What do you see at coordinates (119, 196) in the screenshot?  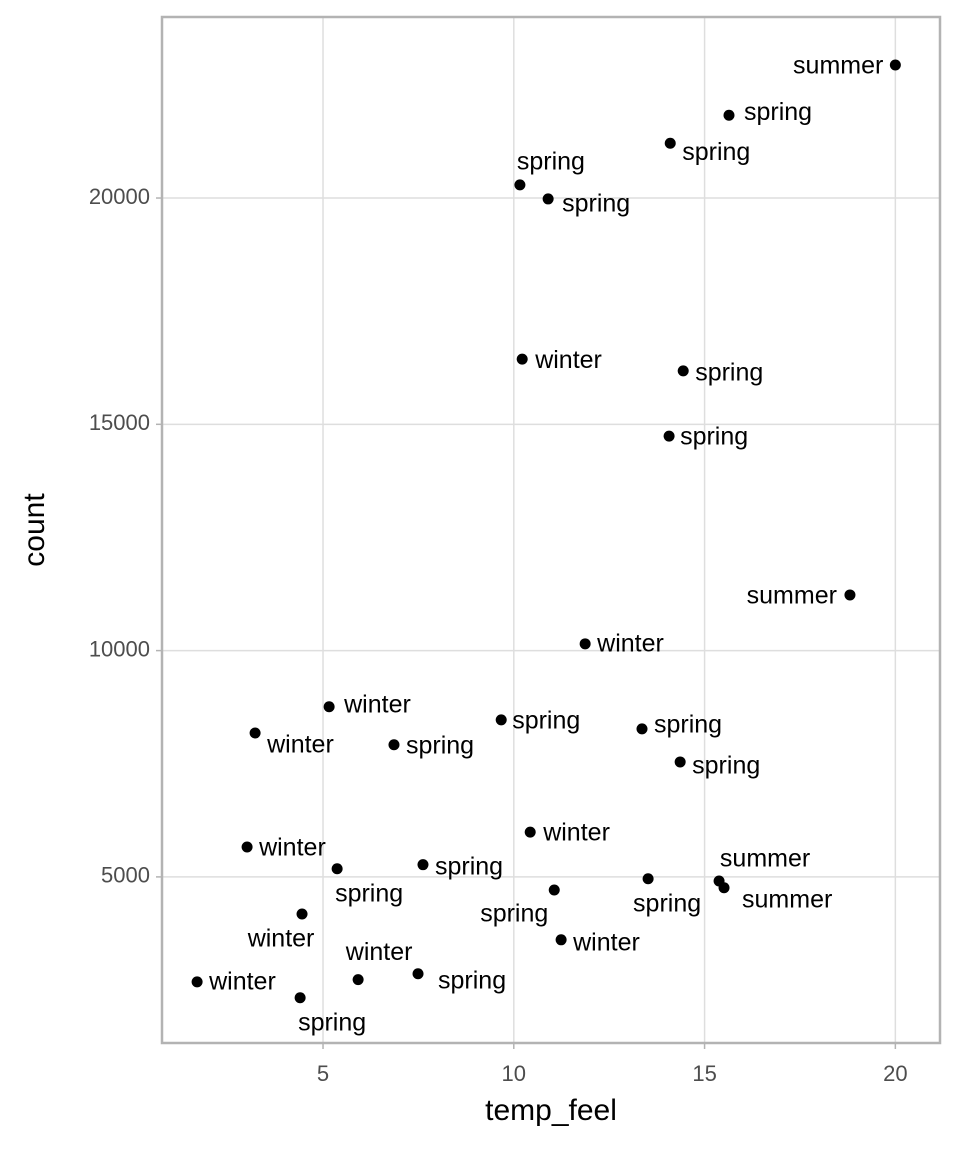 I see `y-tick-label: 20000` at bounding box center [119, 196].